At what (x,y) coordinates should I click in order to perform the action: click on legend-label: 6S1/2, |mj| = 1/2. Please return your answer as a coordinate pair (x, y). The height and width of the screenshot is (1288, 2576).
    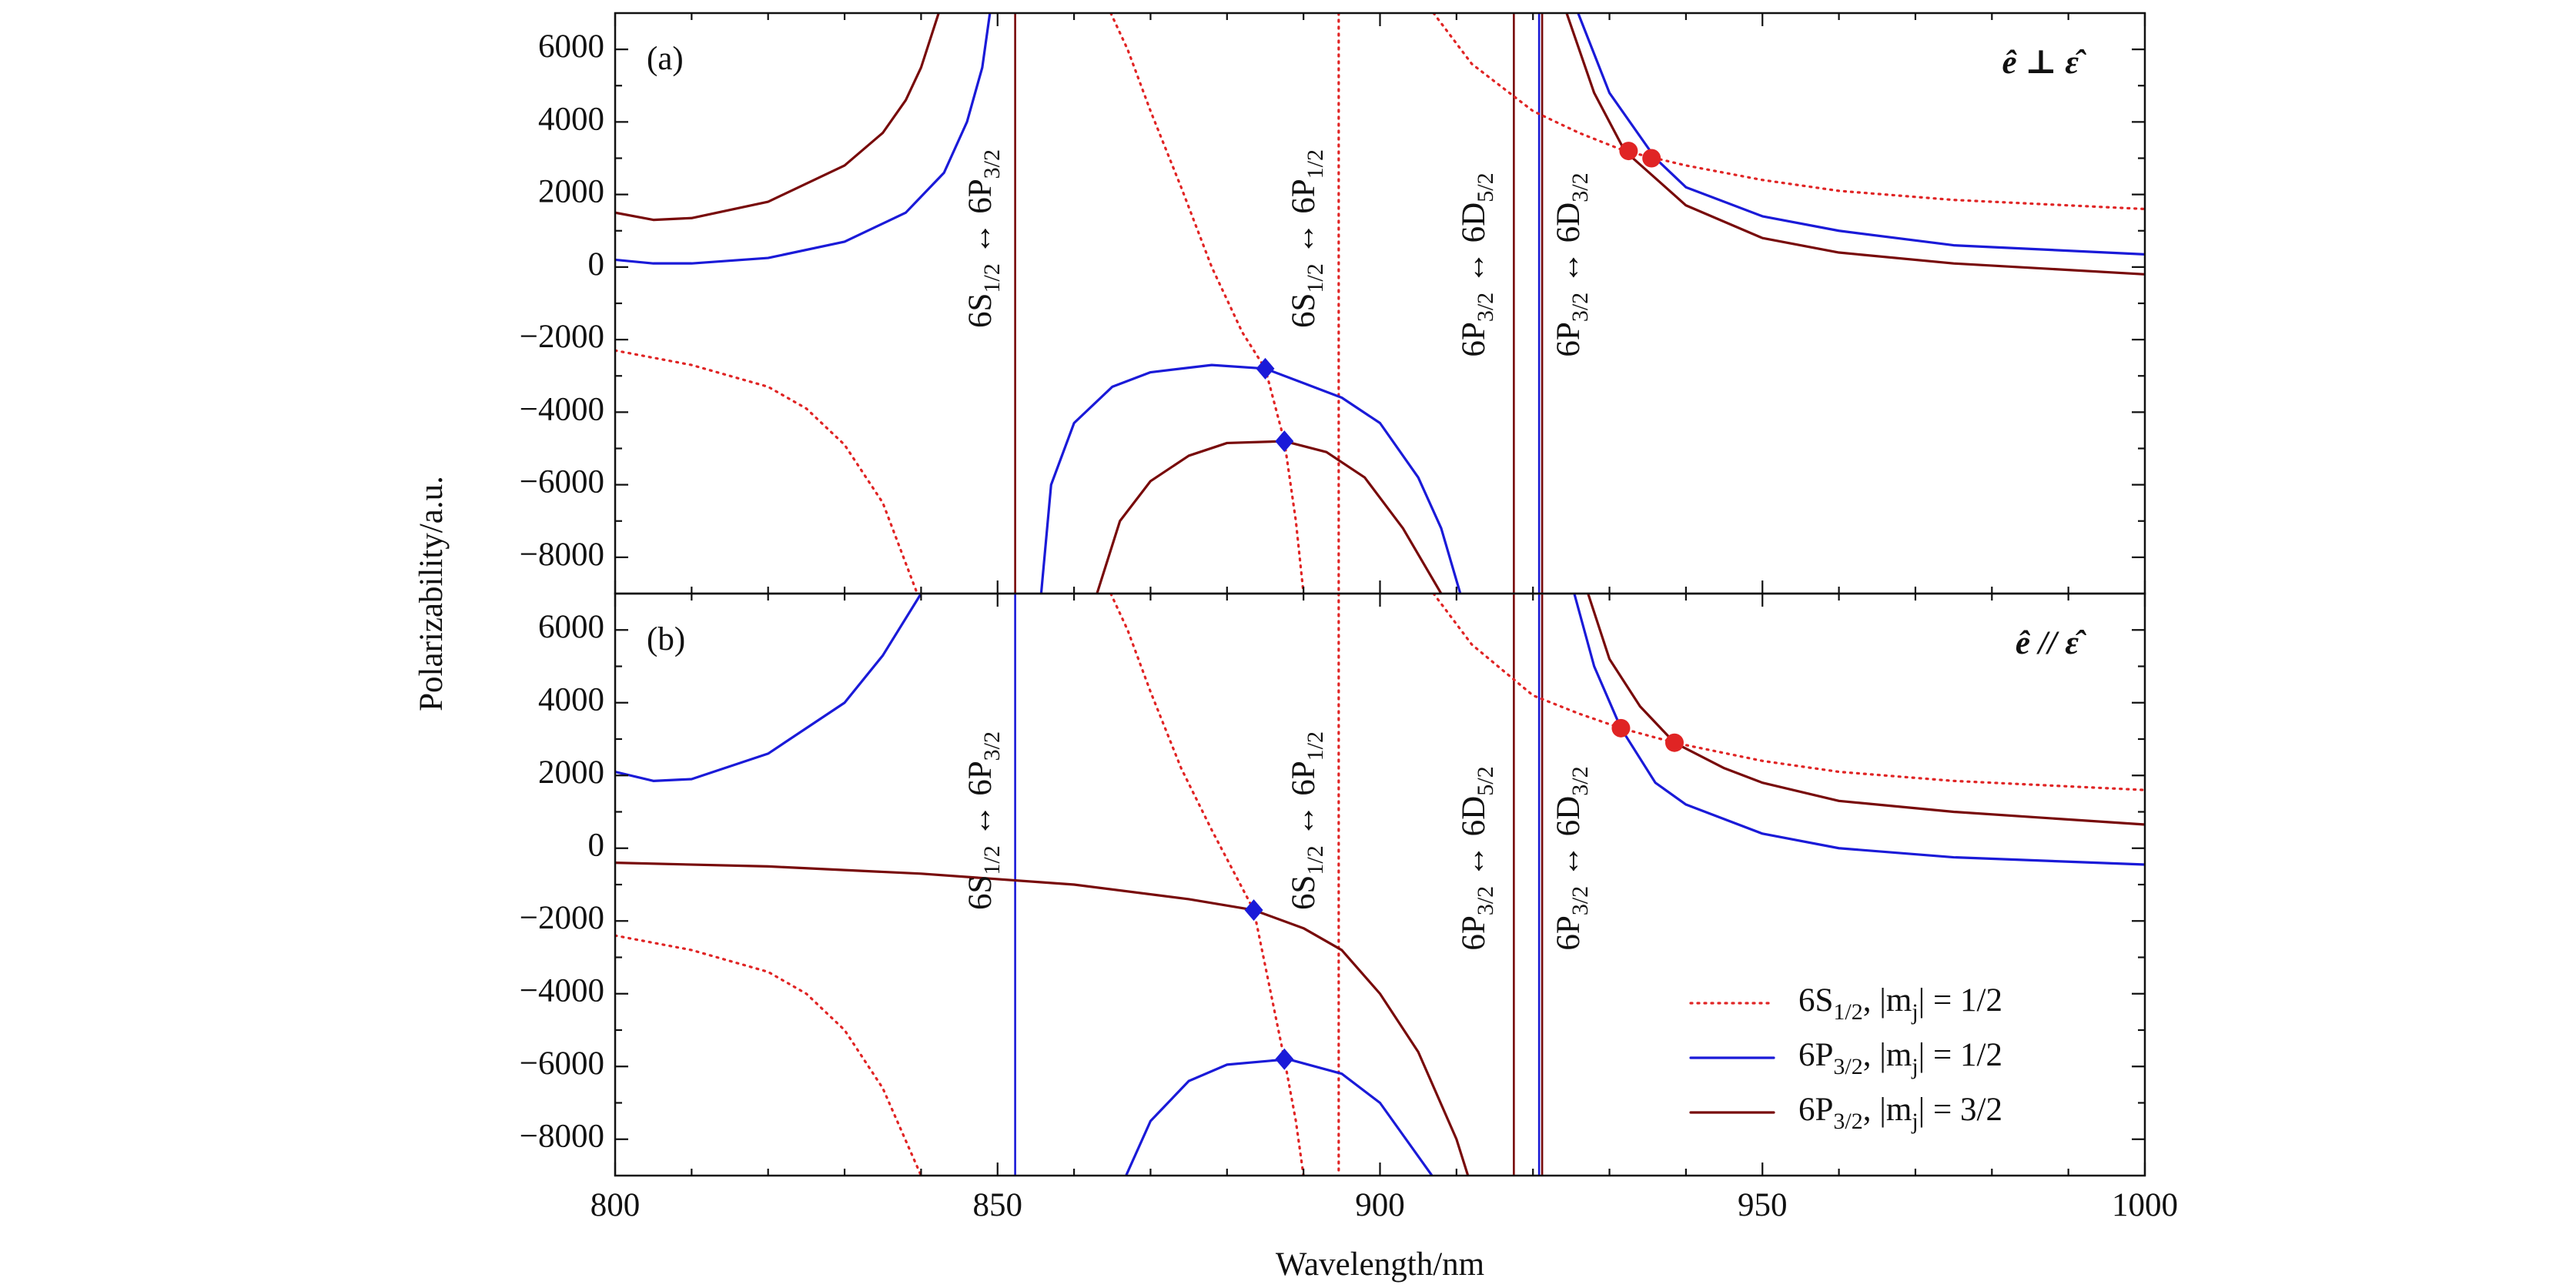
    Looking at the image, I should click on (1900, 1004).